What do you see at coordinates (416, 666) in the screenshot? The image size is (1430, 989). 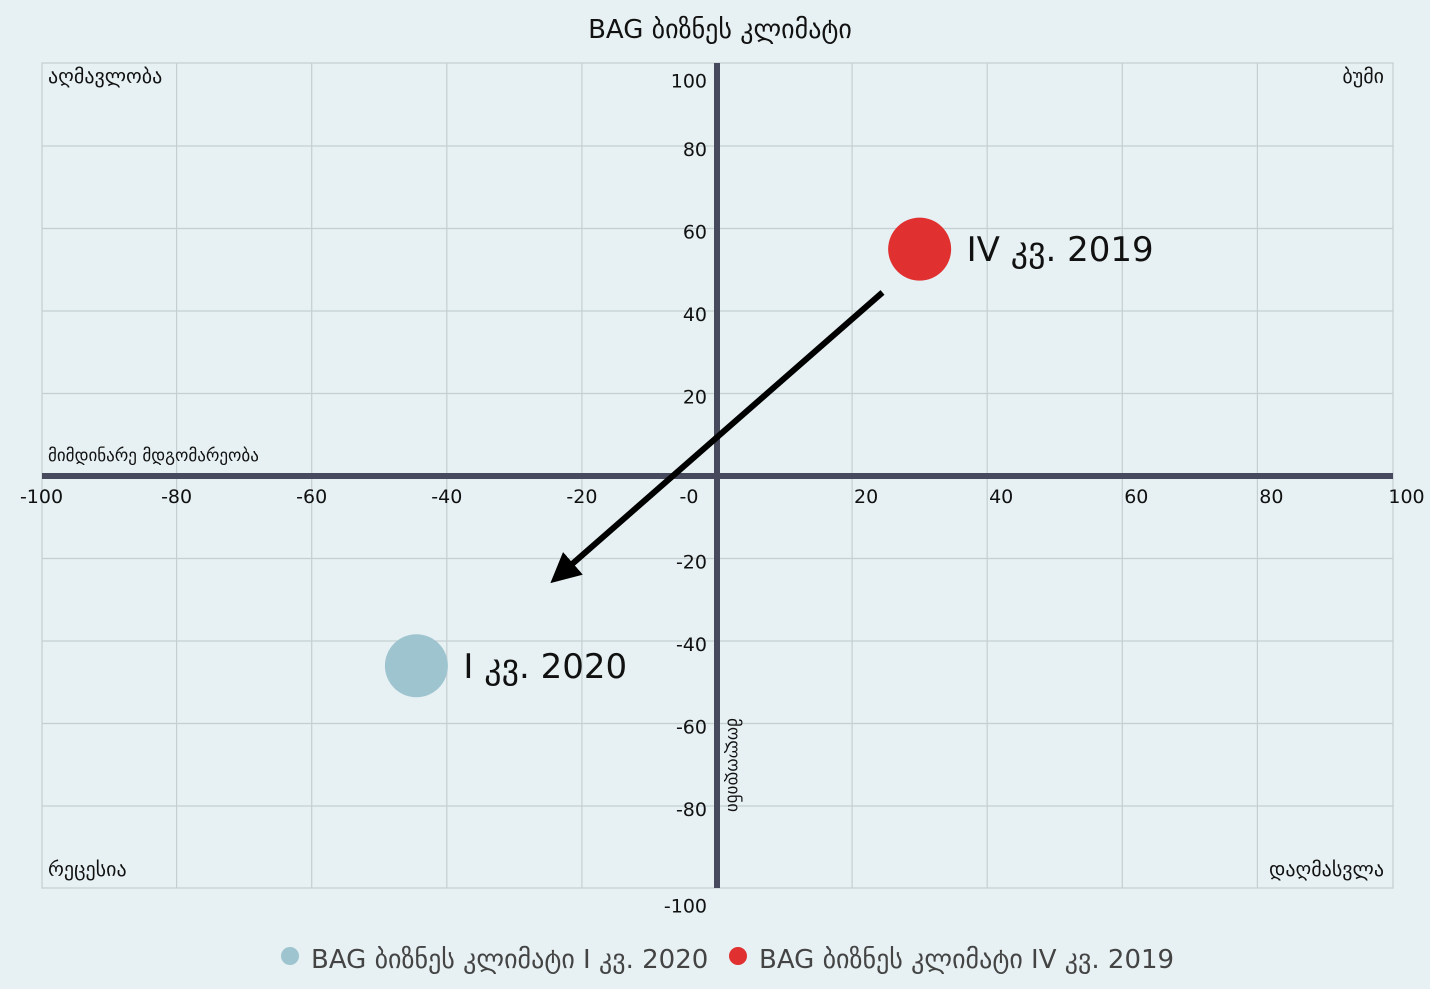 I see `point-2020` at bounding box center [416, 666].